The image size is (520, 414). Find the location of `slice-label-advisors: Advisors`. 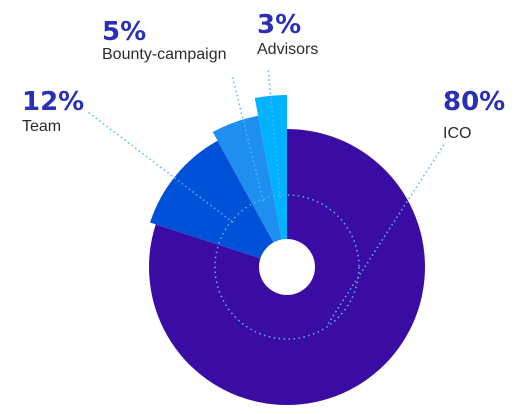

slice-label-advisors: Advisors is located at coordinates (287, 49).